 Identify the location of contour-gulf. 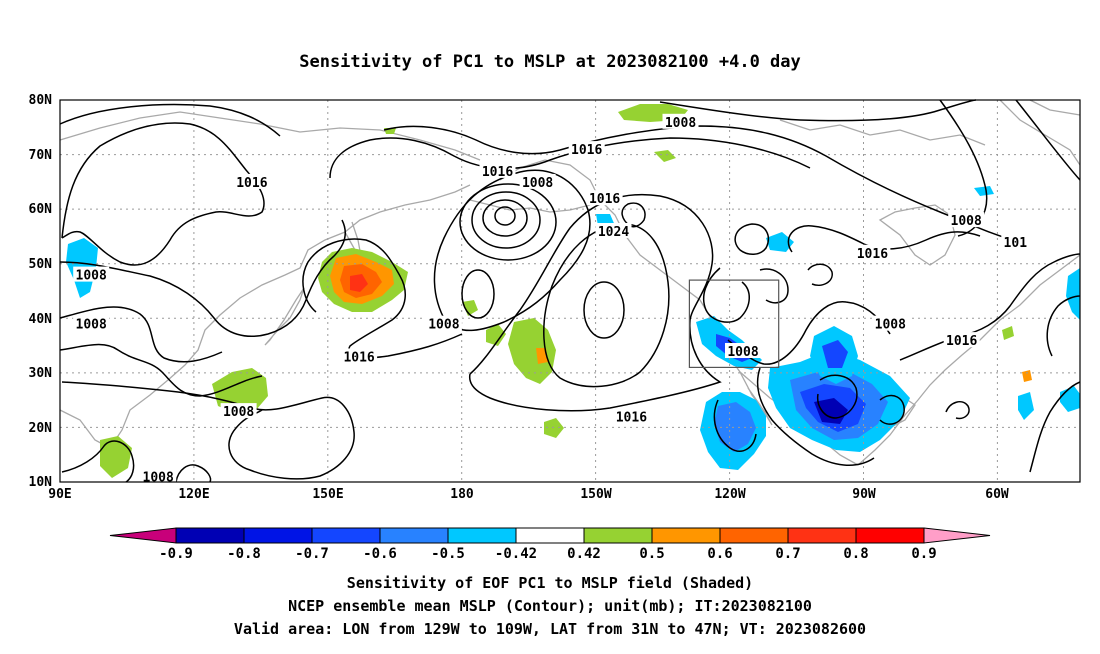
(892, 409).